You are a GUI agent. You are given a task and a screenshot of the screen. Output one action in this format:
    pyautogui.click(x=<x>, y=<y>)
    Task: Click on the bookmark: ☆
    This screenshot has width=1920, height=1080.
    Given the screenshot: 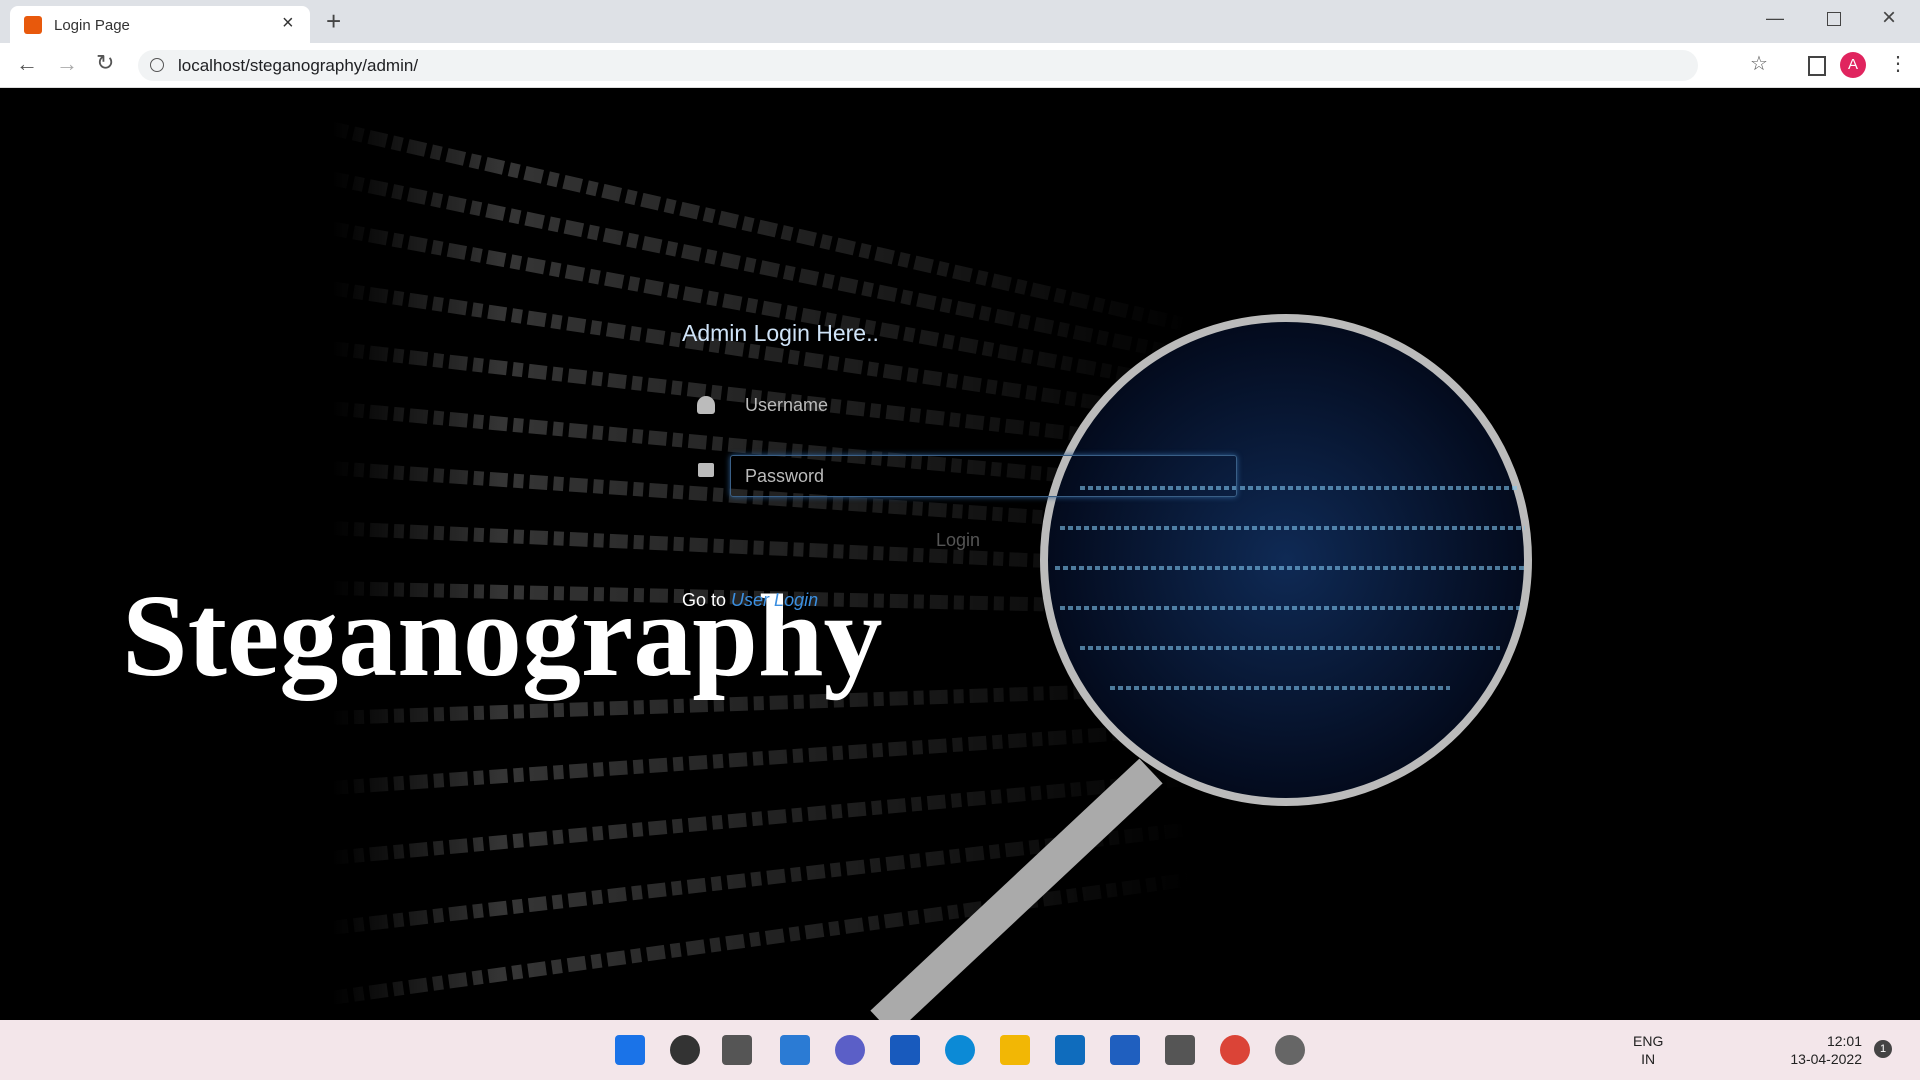 What is the action you would take?
    pyautogui.click(x=1759, y=64)
    